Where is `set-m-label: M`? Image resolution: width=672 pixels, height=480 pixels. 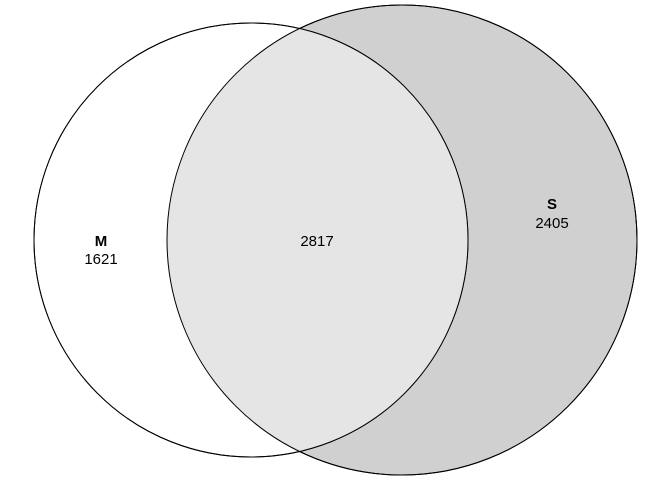 set-m-label: M is located at coordinates (101, 241).